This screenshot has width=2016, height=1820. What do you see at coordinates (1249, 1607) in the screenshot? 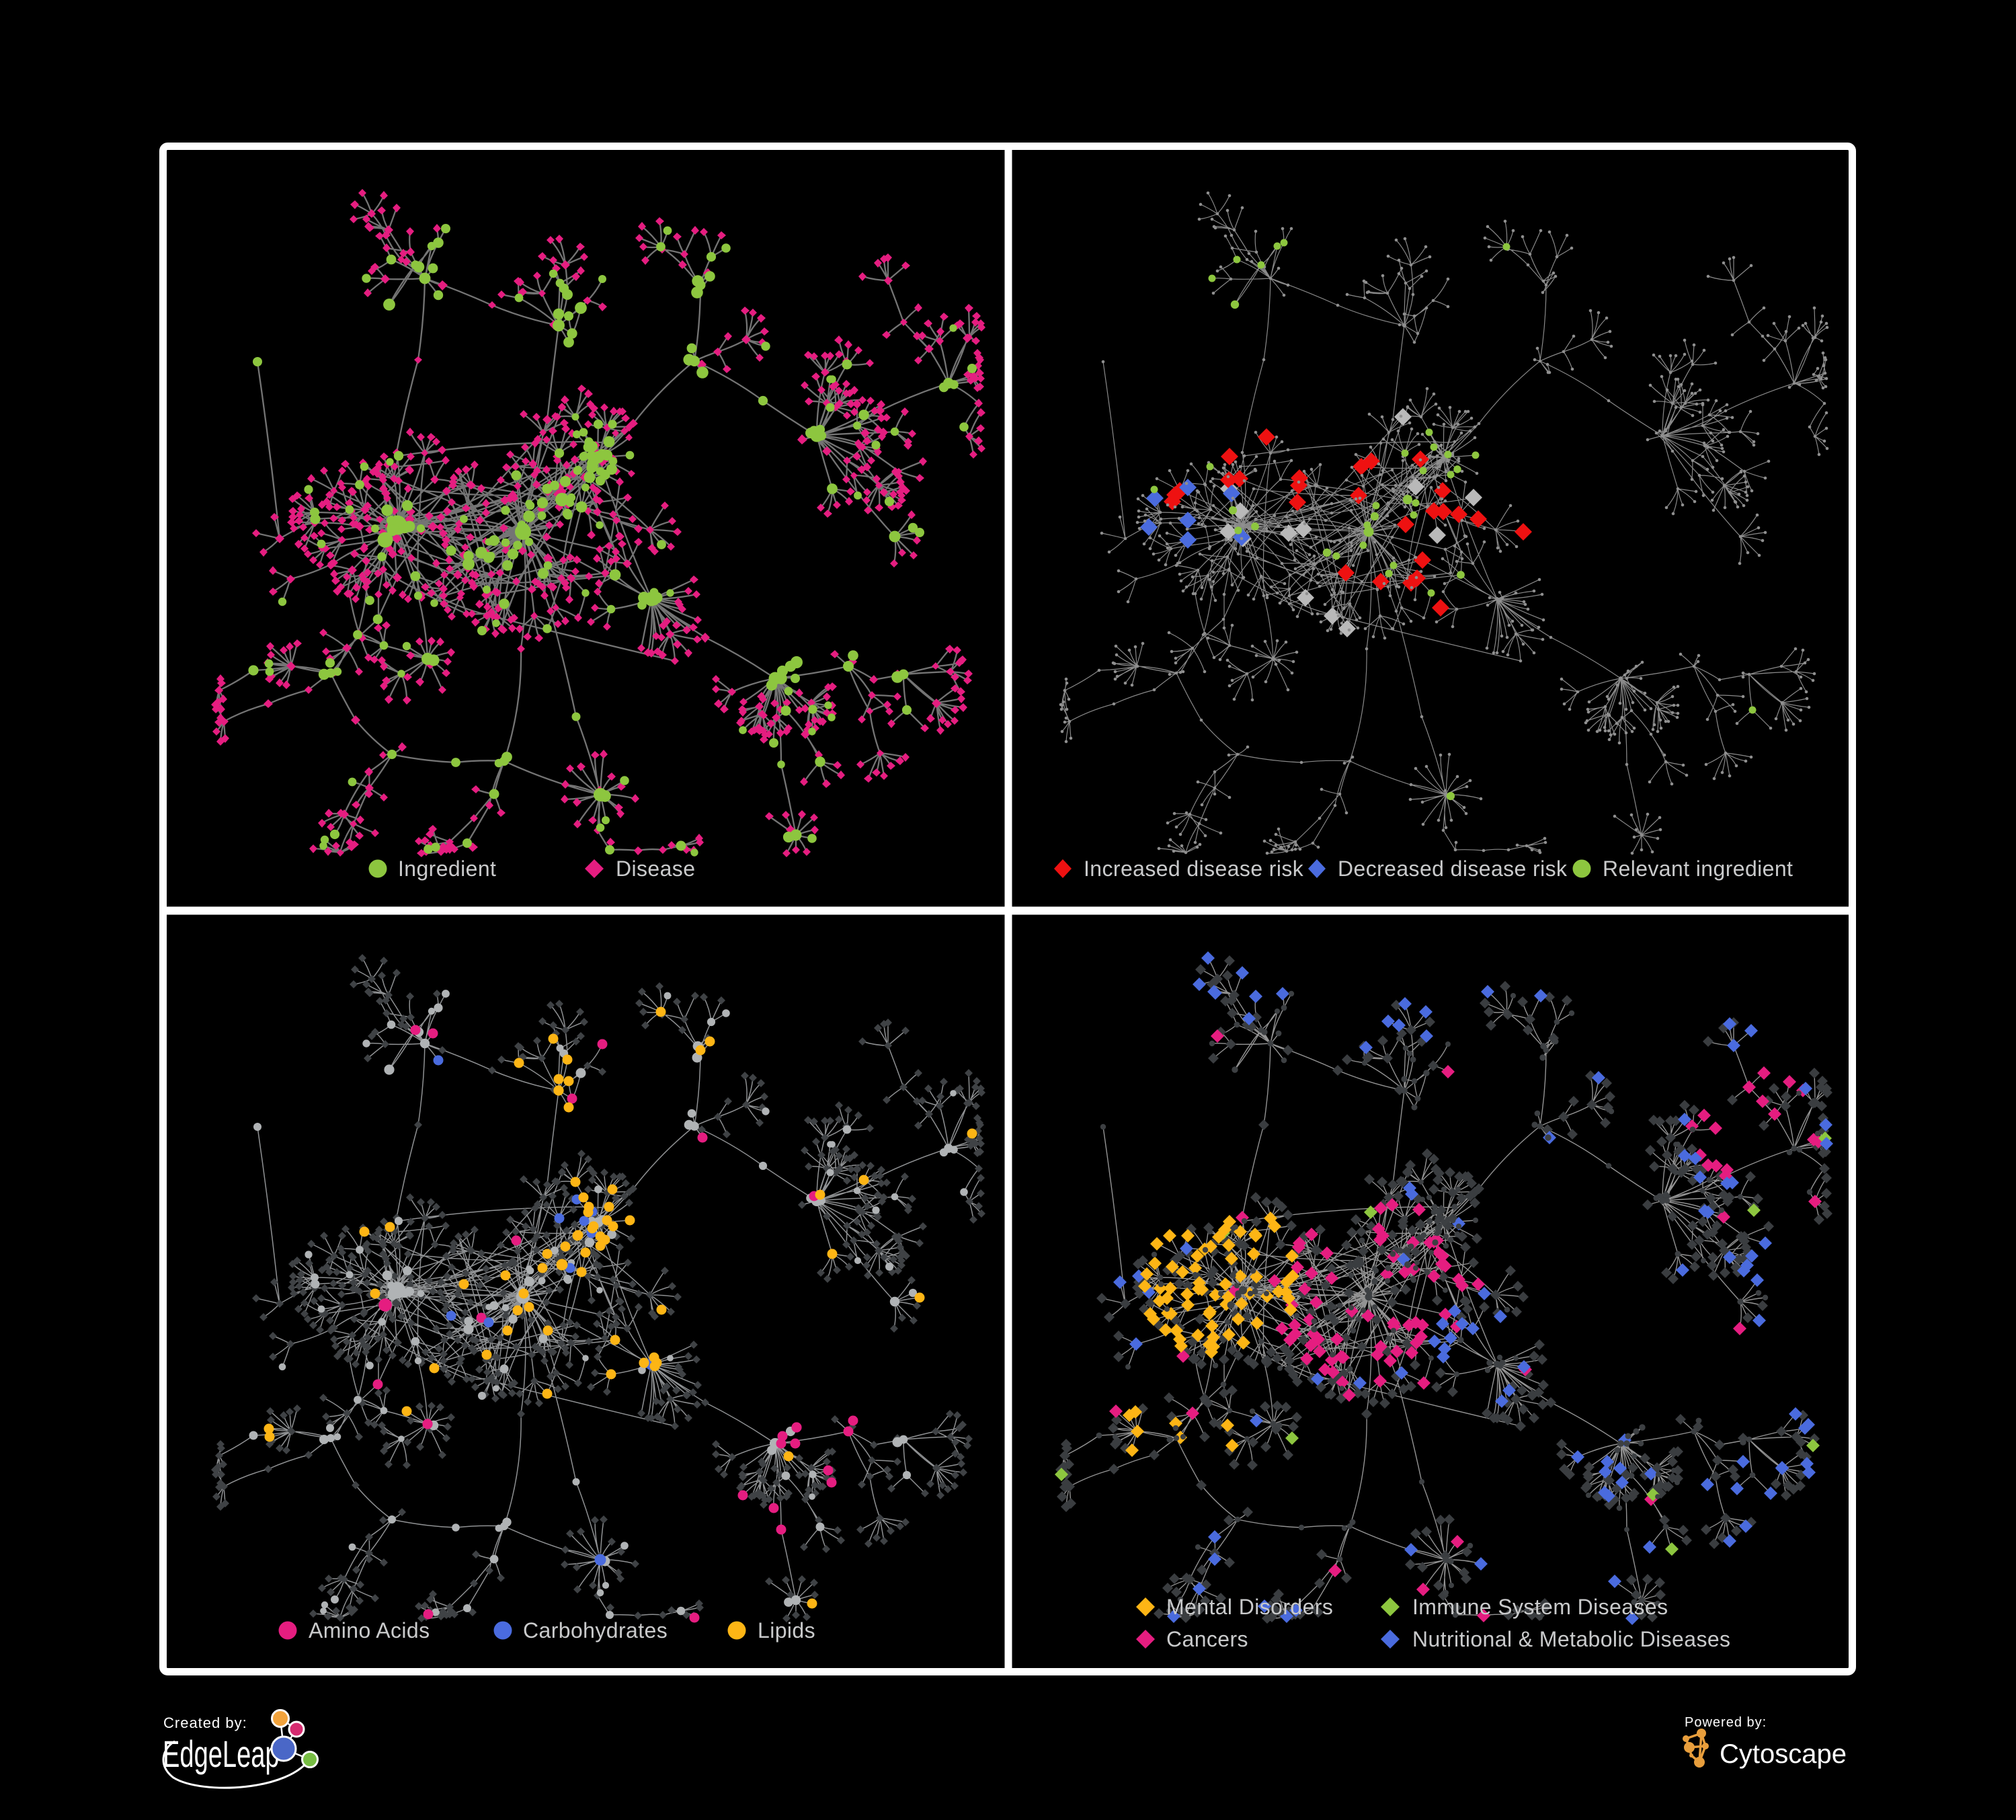
I see `svg-text: Mental Disorders` at bounding box center [1249, 1607].